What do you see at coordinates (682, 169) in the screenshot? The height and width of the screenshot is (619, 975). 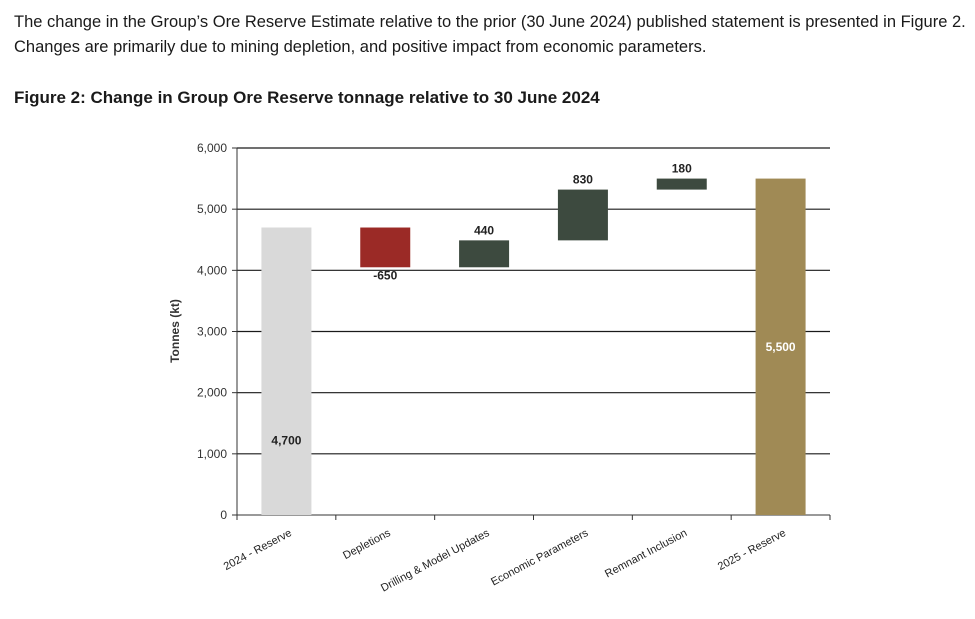 I see `data-label: 180` at bounding box center [682, 169].